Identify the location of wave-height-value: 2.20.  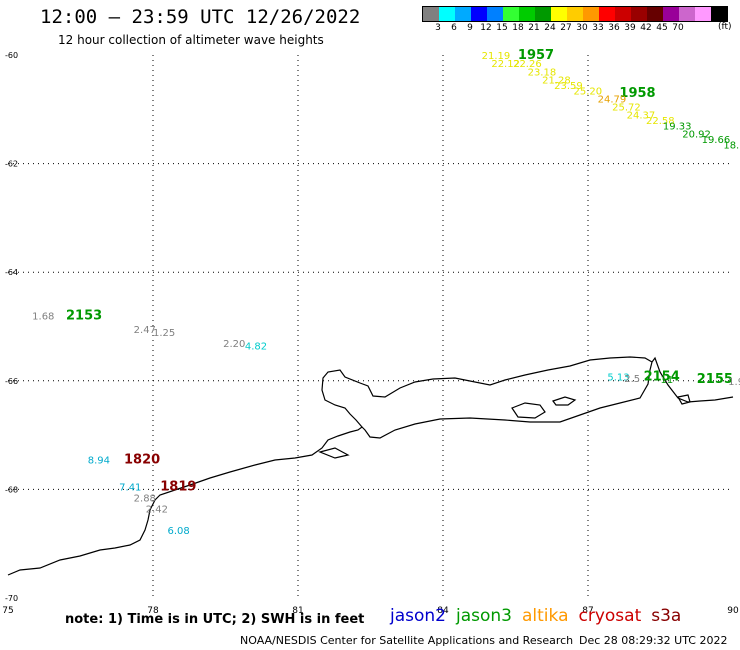
(234, 344).